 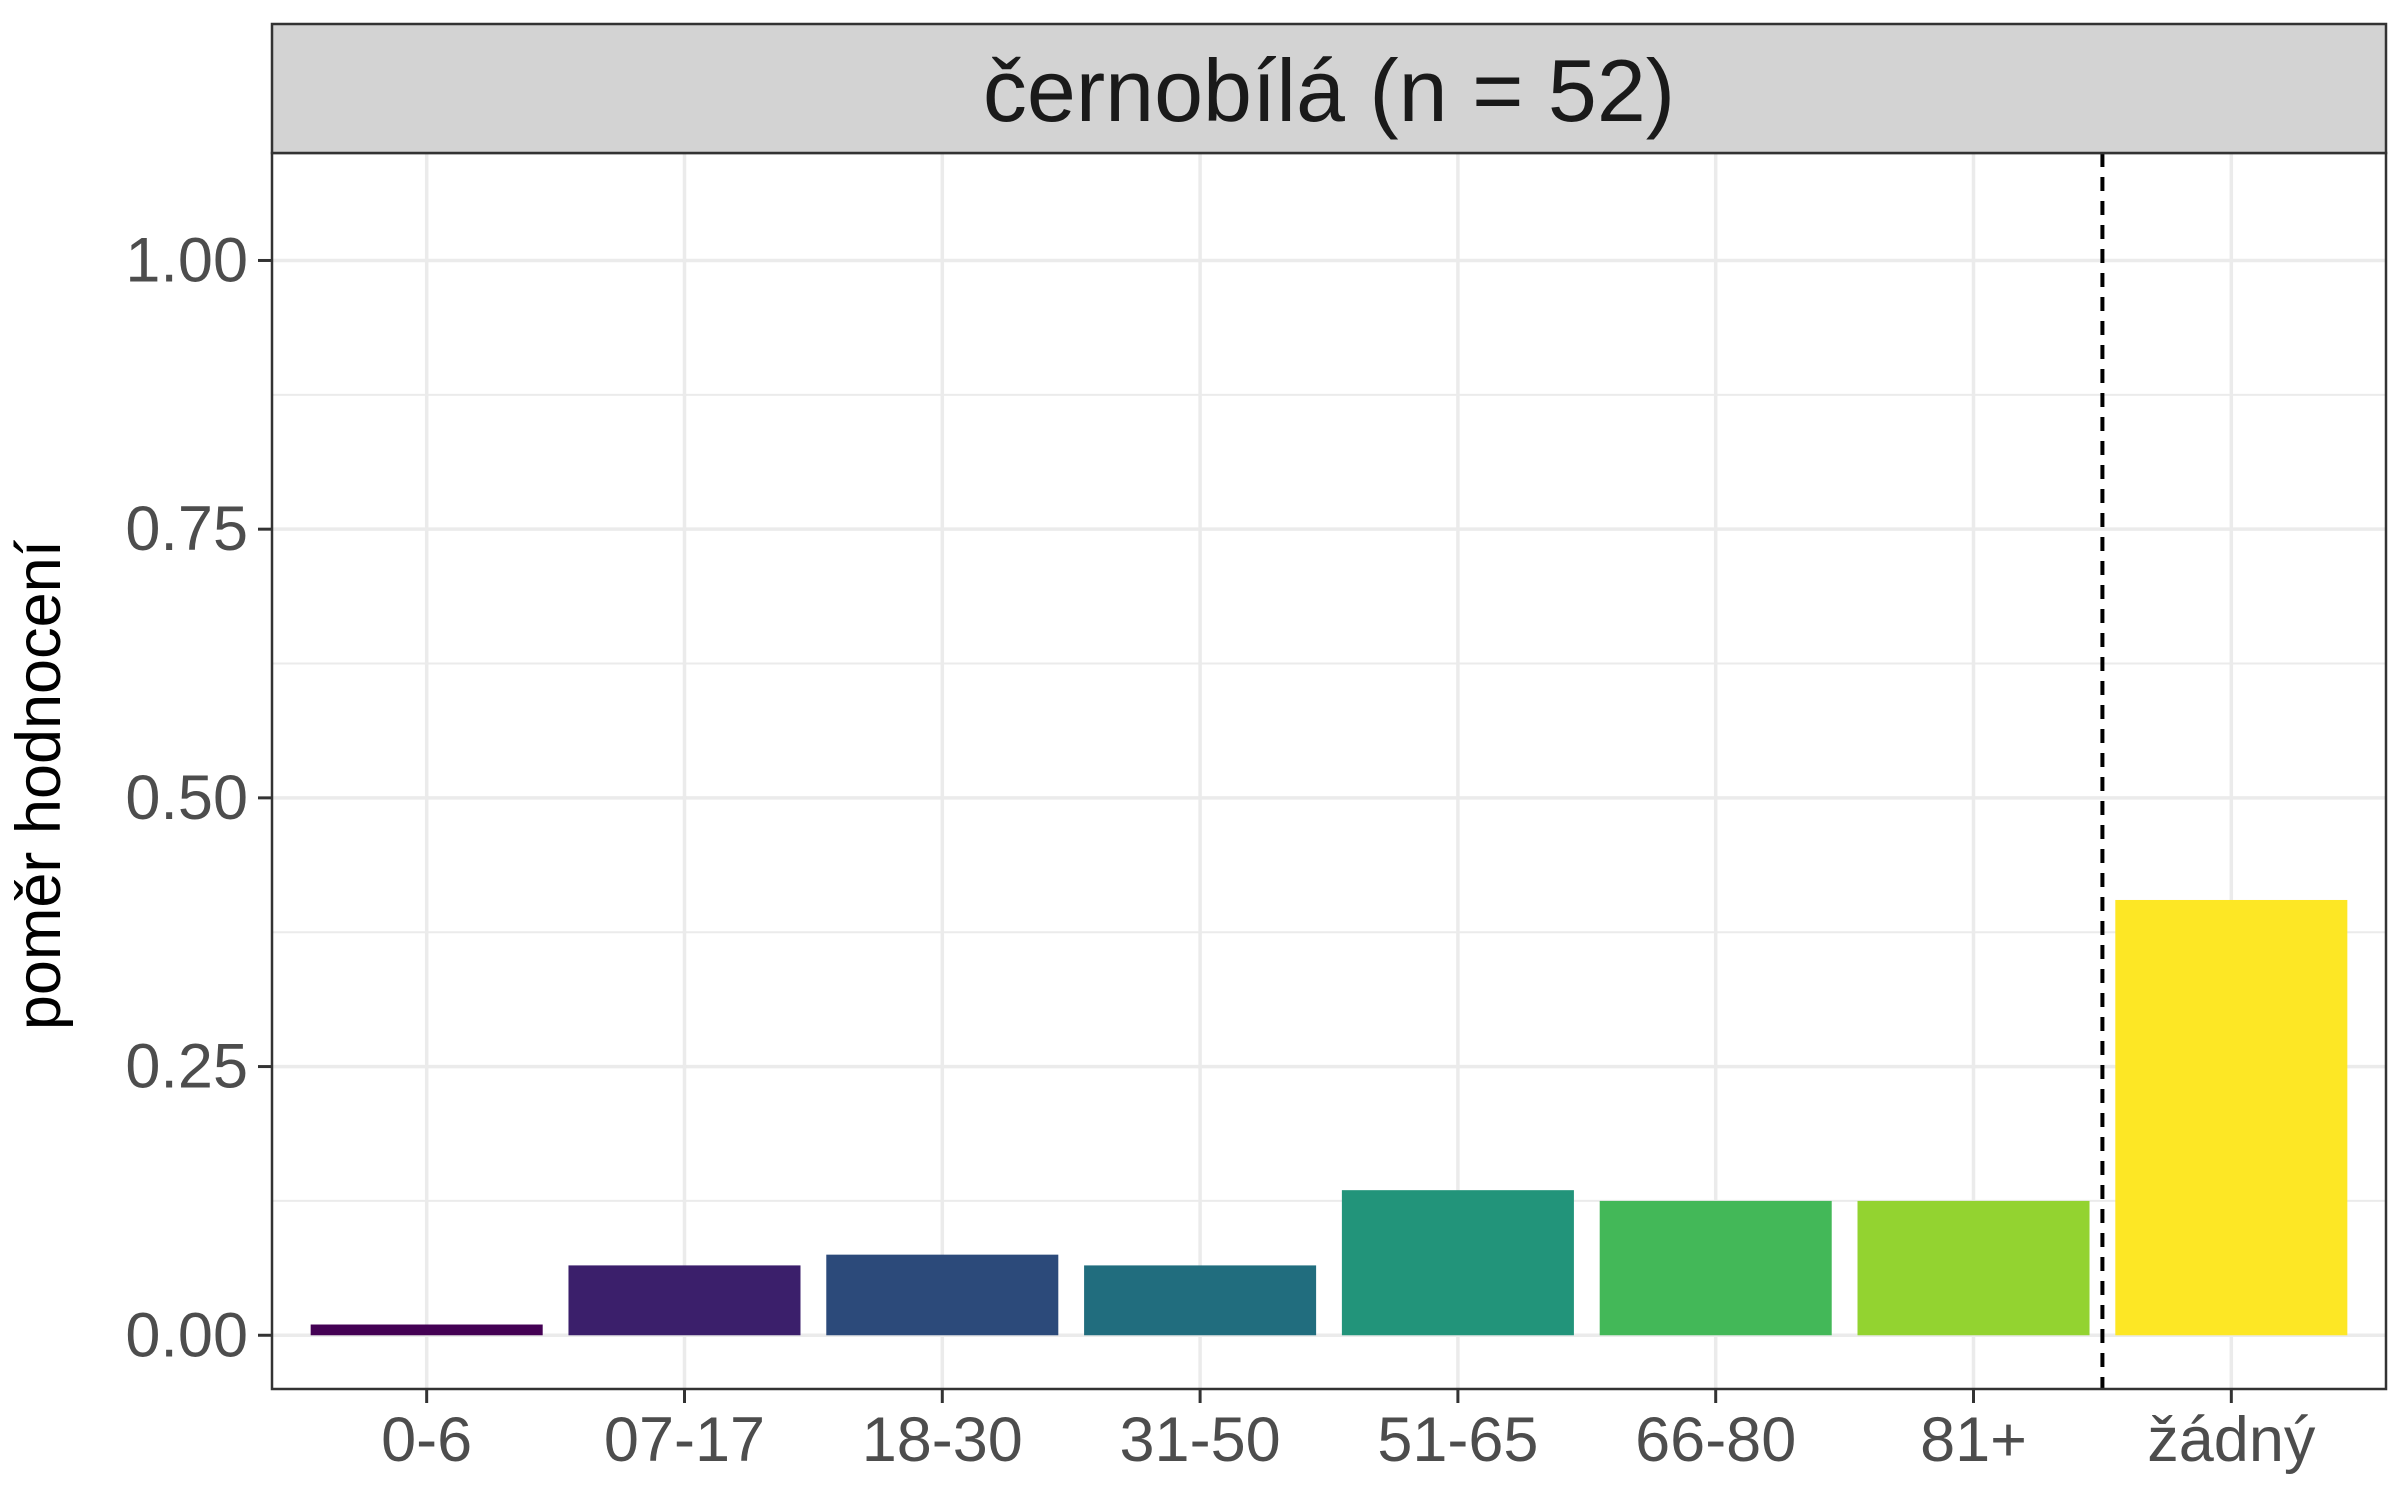 I want to click on facet-label: černobílá (n = 52), so click(x=1329, y=90).